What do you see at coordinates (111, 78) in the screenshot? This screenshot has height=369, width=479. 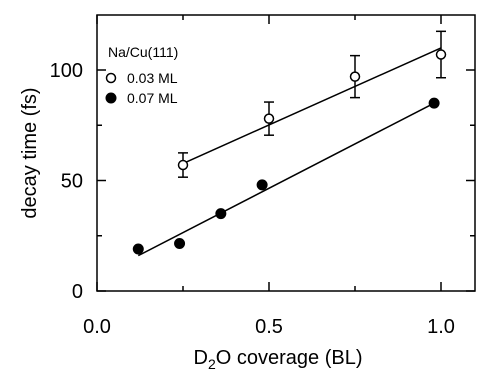 I see `legend-marker-open` at bounding box center [111, 78].